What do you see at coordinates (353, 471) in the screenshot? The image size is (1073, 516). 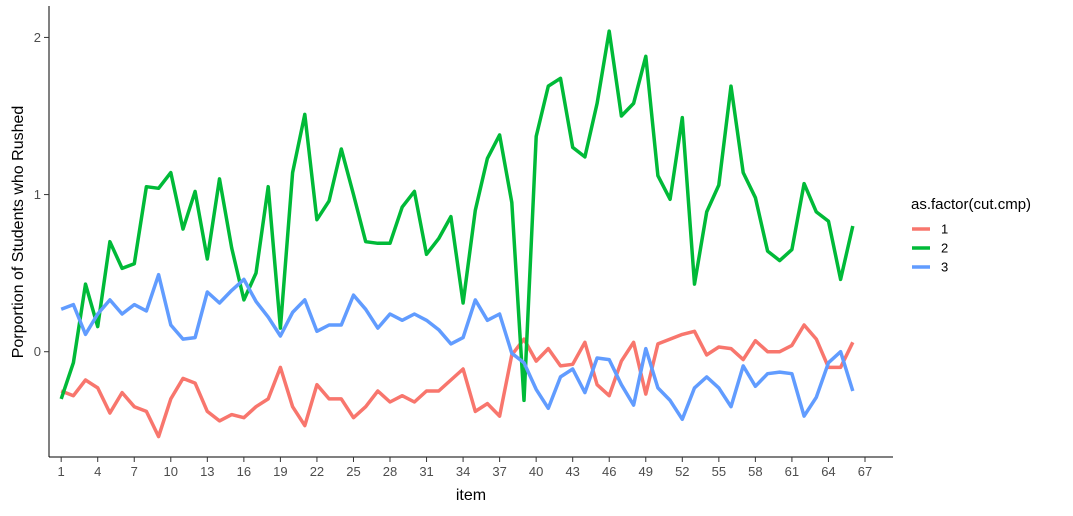 I see `x-tick-label: 25` at bounding box center [353, 471].